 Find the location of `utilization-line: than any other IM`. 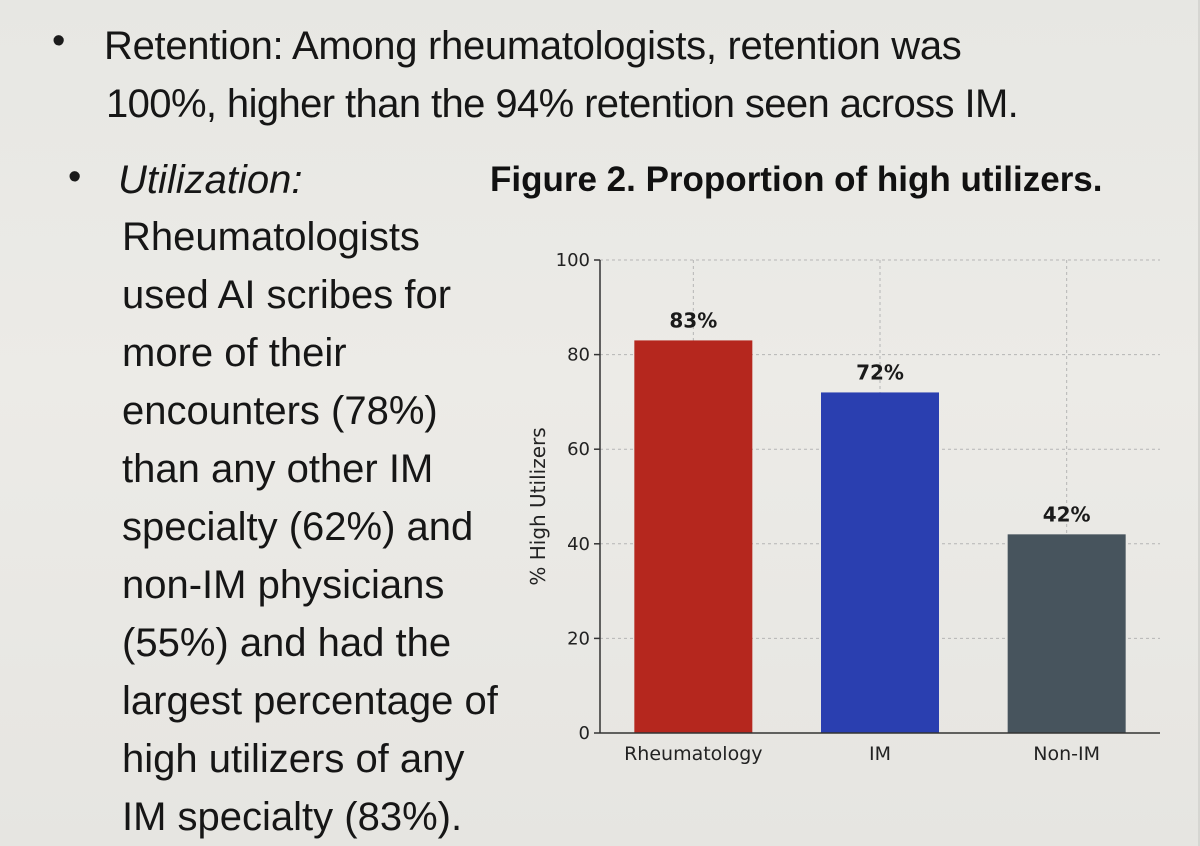

utilization-line: than any other IM is located at coordinates (278, 469).